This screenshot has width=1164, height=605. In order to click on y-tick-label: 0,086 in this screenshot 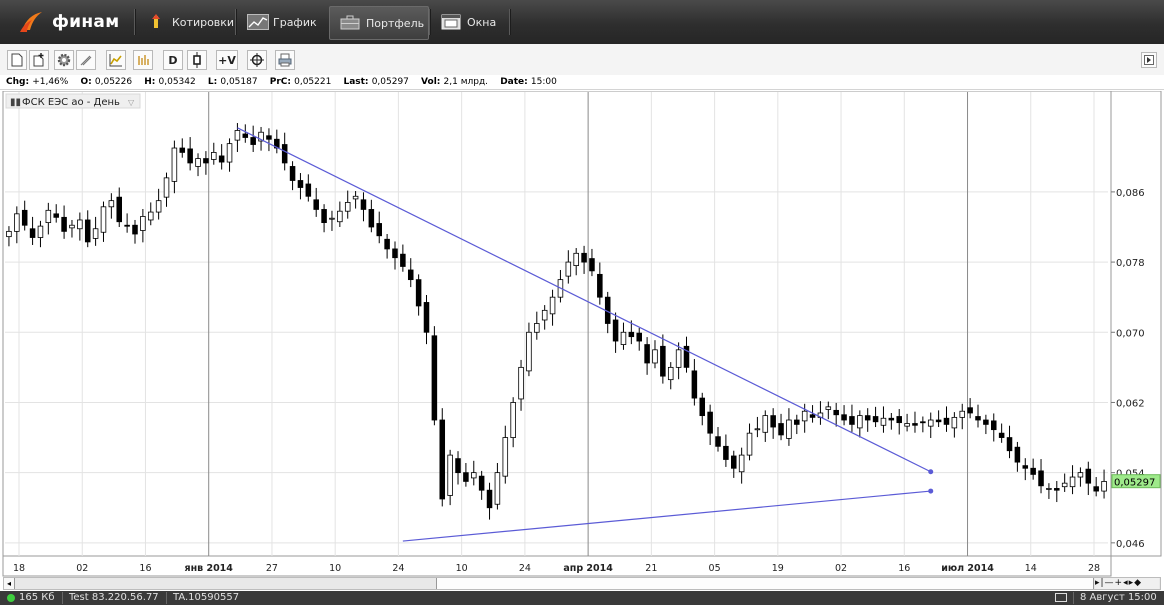, I will do `click(1130, 193)`.